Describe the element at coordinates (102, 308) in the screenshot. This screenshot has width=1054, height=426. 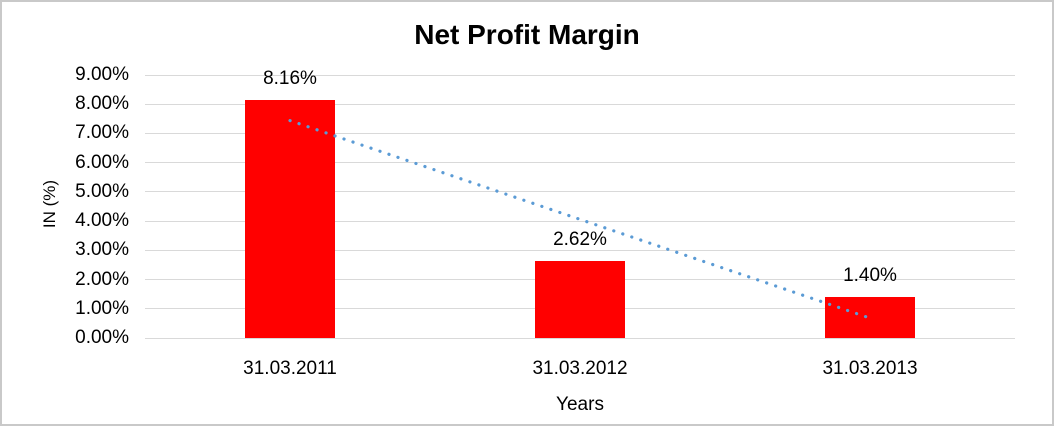
I see `y-tick-label: 1.00%` at that location.